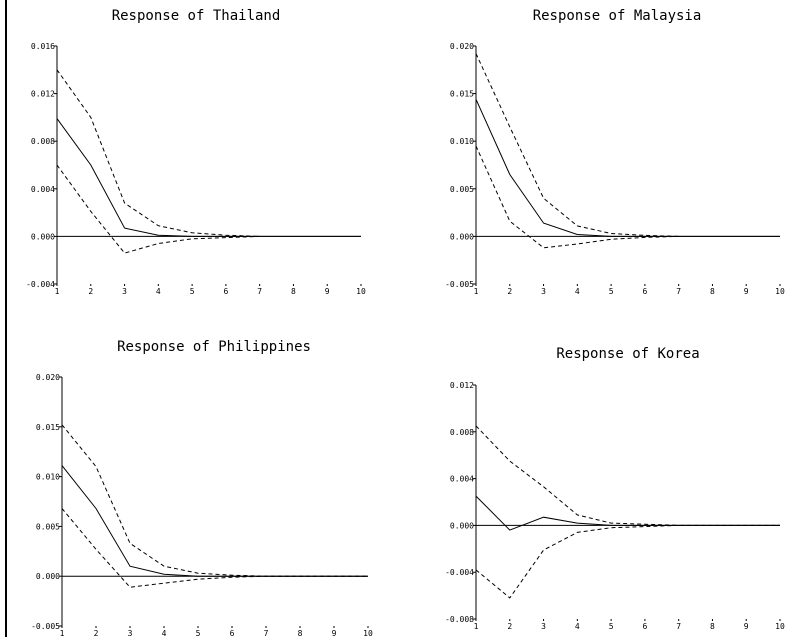  Describe the element at coordinates (196, 16) in the screenshot. I see `chart-title: Response of Thailand` at that location.